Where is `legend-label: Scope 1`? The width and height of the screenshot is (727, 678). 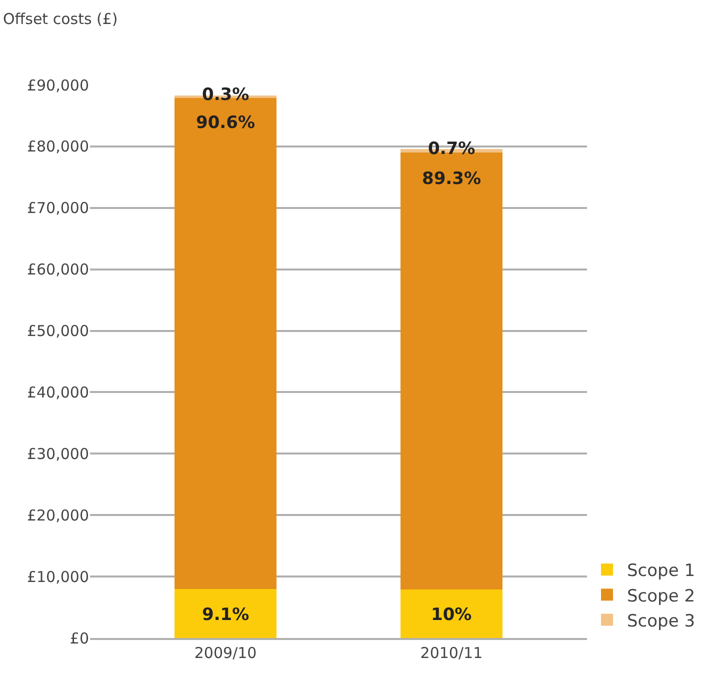 legend-label: Scope 1 is located at coordinates (661, 571).